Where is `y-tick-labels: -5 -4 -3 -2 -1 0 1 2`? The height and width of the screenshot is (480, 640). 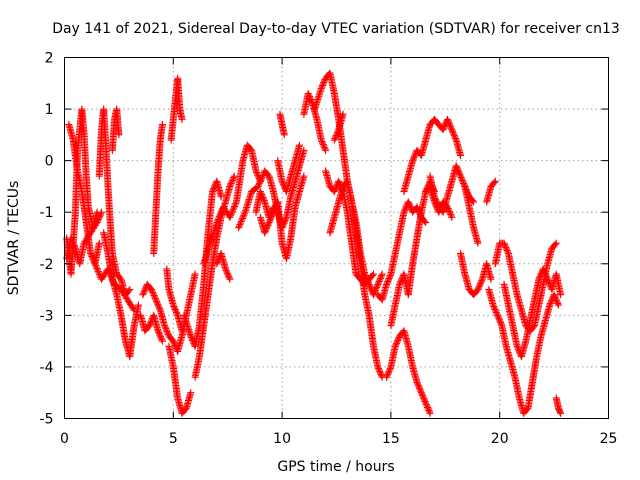 y-tick-labels: -5 -4 -3 -2 -1 0 1 2 is located at coordinates (47, 239).